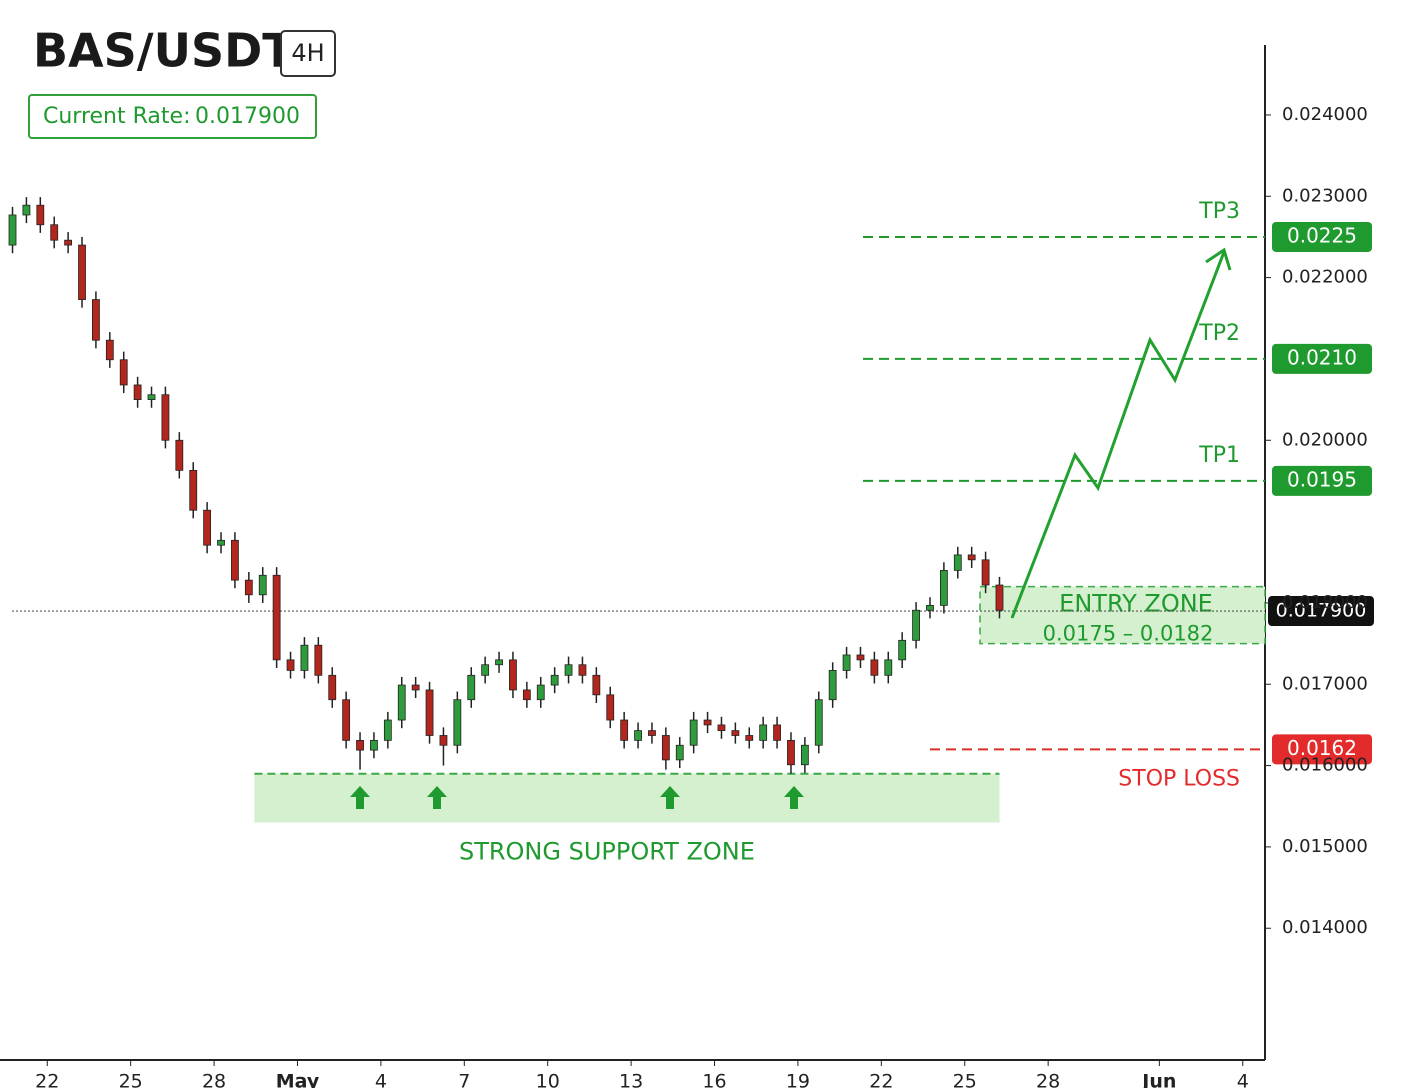 Image resolution: width=1402 pixels, height=1092 pixels. What do you see at coordinates (1158, 1080) in the screenshot?
I see `x-tick-label: Jun` at bounding box center [1158, 1080].